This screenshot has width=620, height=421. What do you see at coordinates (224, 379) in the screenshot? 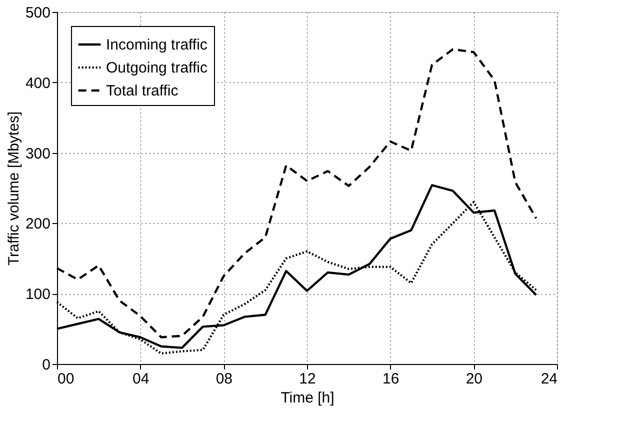
I see `x-tick-label: 08` at bounding box center [224, 379].